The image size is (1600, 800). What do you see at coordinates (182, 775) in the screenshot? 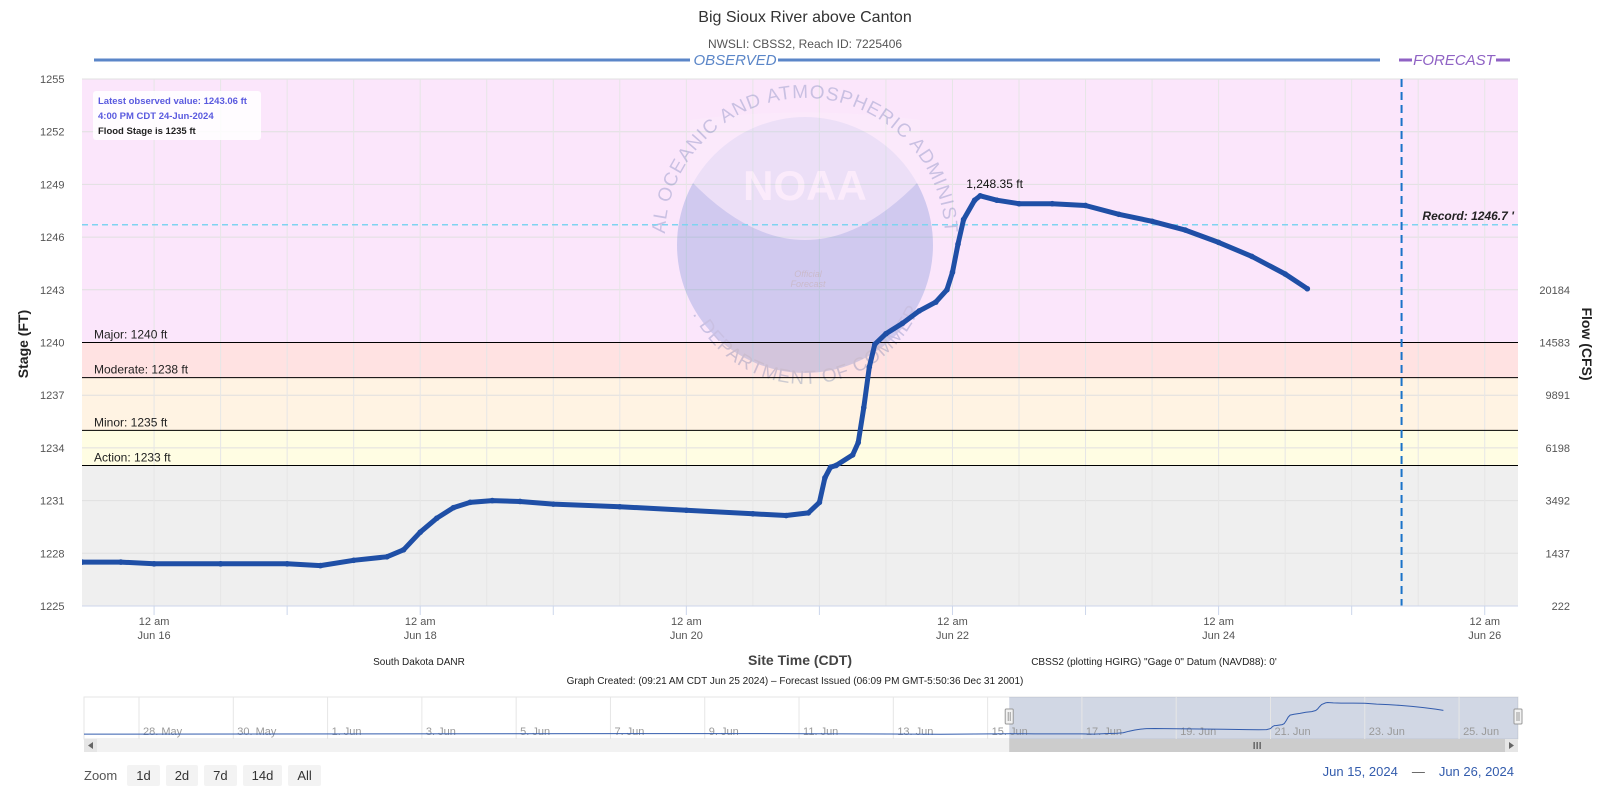
I see `zoom-2d-button: 2d` at bounding box center [182, 775].